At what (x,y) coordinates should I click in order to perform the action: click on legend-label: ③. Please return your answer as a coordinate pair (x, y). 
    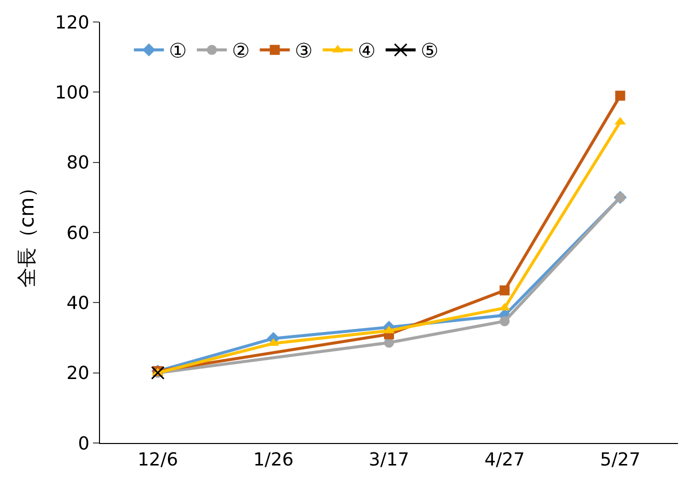
    Looking at the image, I should click on (303, 50).